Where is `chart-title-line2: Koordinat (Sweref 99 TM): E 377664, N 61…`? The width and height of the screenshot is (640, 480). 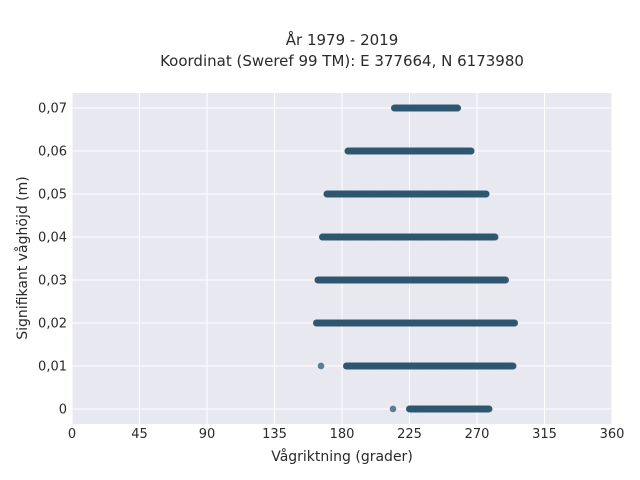 chart-title-line2: Koordinat (Sweref 99 TM): E 377664, N 61… is located at coordinates (342, 61).